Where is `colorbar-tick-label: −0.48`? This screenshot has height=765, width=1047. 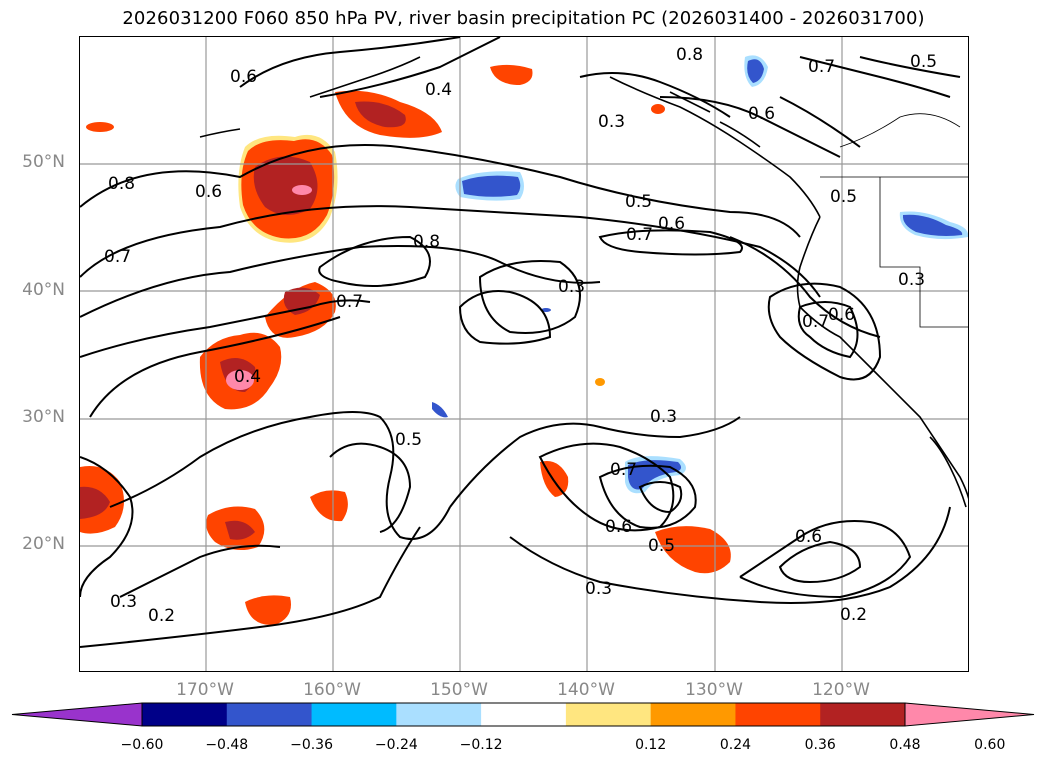
colorbar-tick-label: −0.48 is located at coordinates (227, 745).